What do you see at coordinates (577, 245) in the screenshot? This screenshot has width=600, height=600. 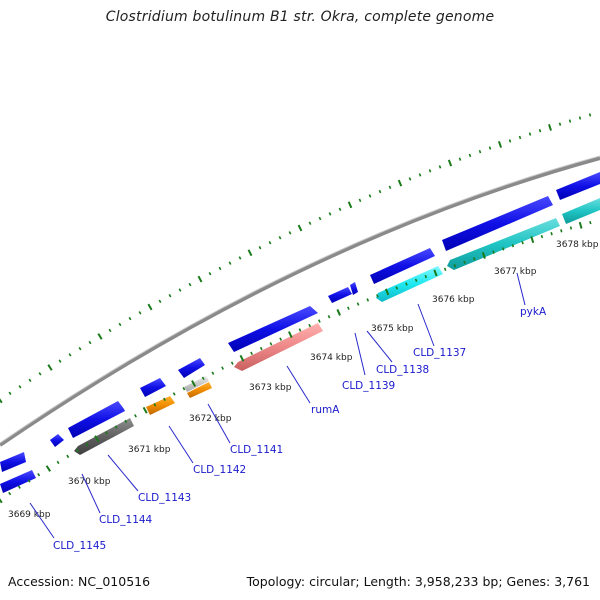 I see `kbp-label: 3678 kbp` at bounding box center [577, 245].